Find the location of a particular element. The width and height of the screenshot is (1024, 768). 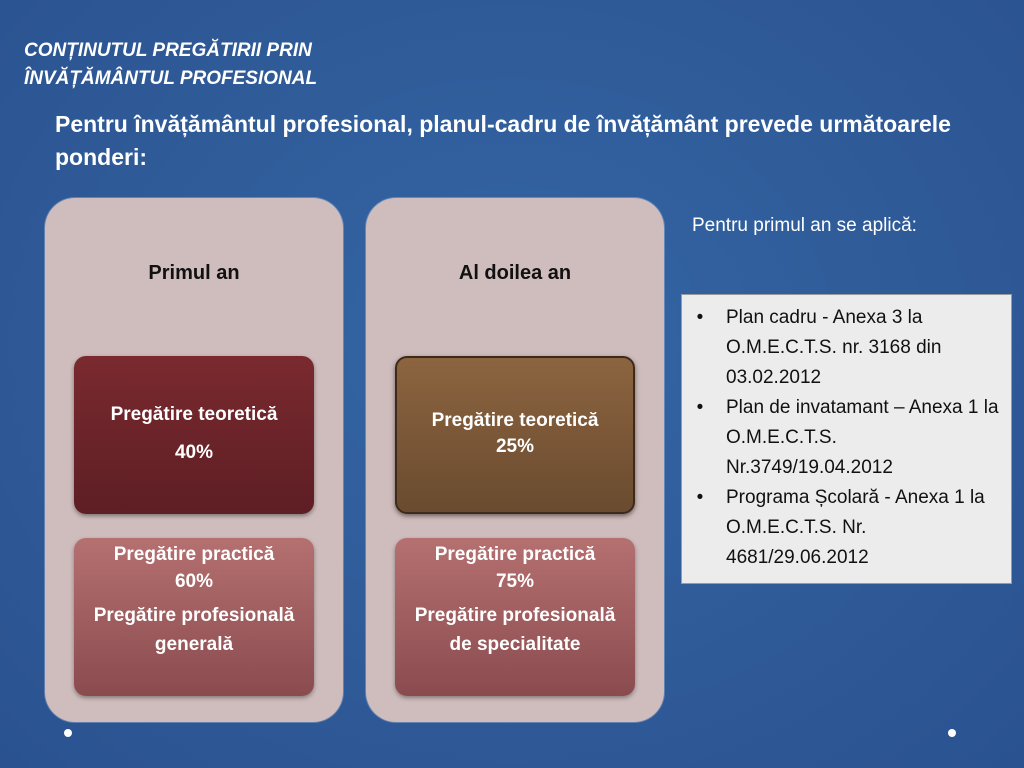

theory-value: 40% is located at coordinates (194, 452).